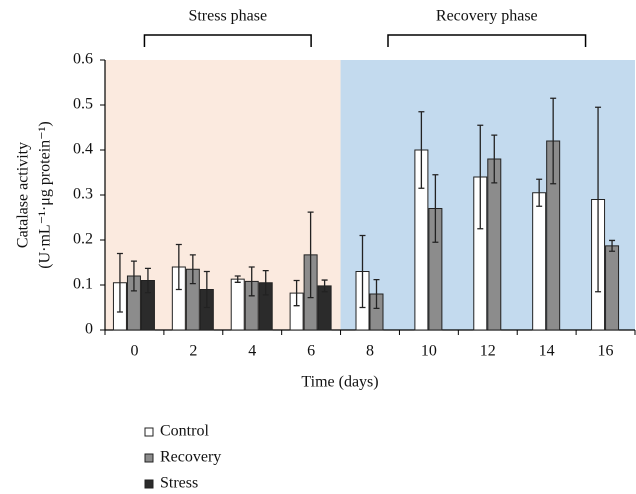 Image resolution: width=636 pixels, height=494 pixels. Describe the element at coordinates (179, 483) in the screenshot. I see `legend-label: Stress` at that location.